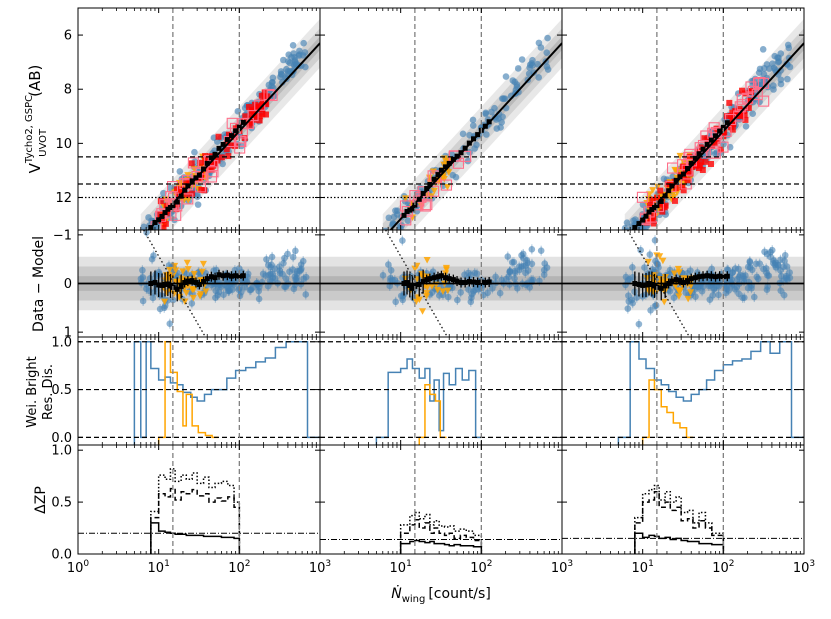 Image resolution: width=831 pixels, height=619 pixels. I want to click on y-tick-label: 10, so click(63, 144).